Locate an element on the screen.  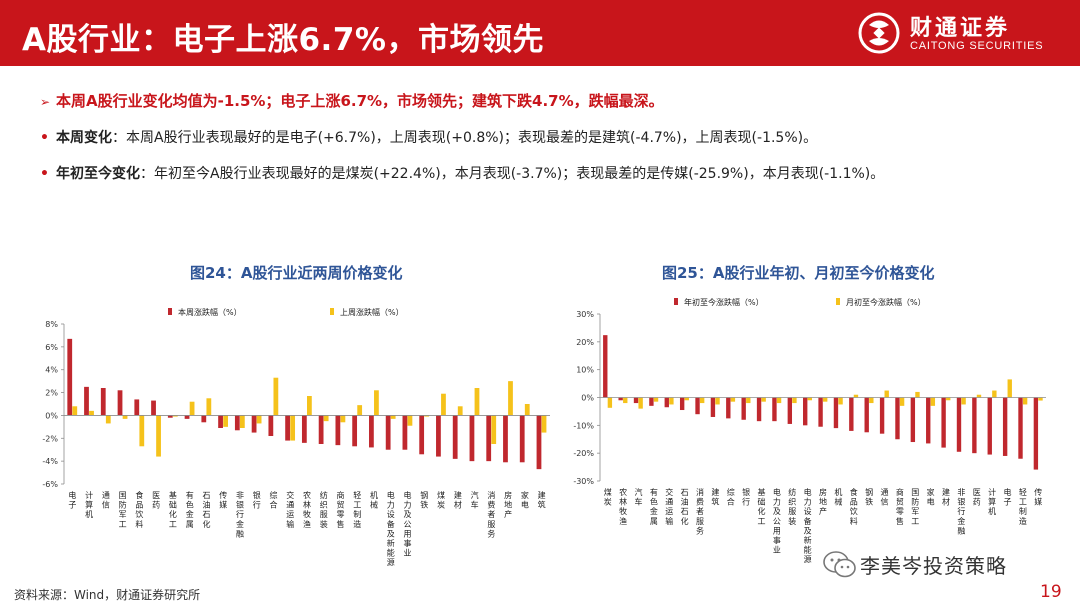
company-logo: 财通证券 CAITONG SECURITIES is located at coordinates (963, 33).